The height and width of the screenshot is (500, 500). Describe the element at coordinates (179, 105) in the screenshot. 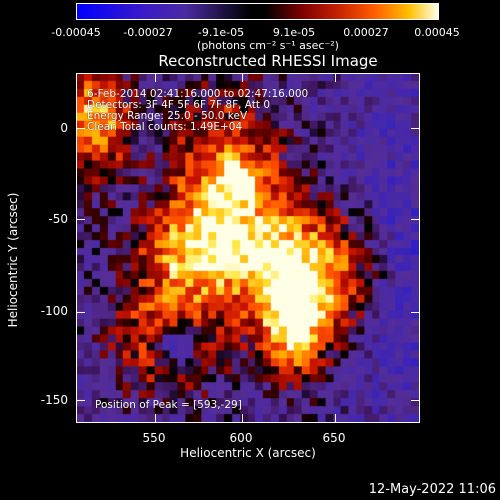

I see `info-line-detectors: Detectors: 3F 4F 5F 6F 7F 8F, Att 0` at that location.